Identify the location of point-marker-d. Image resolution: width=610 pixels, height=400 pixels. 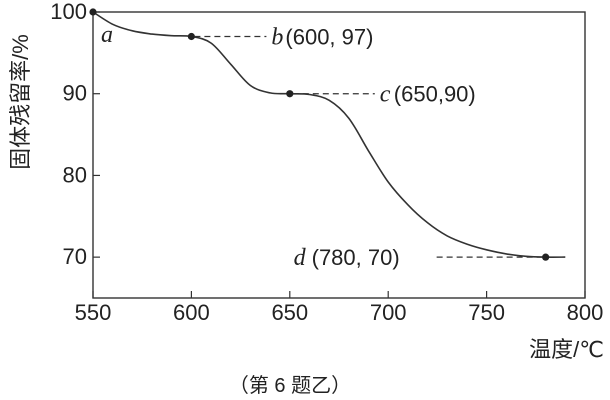
(546, 257).